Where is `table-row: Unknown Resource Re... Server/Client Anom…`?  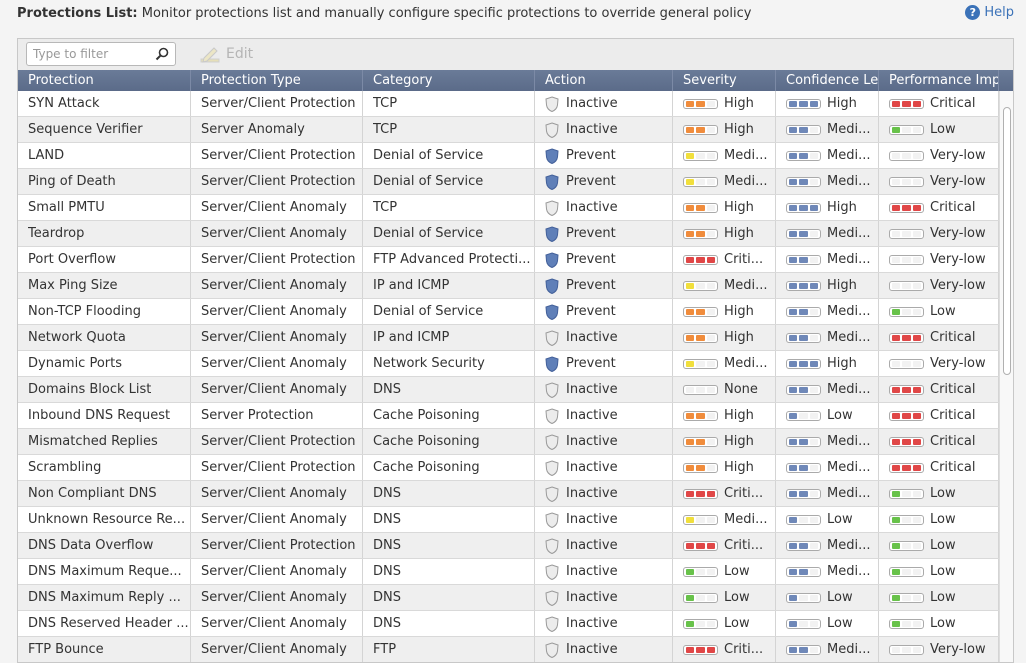
table-row: Unknown Resource Re... Server/Client Anom… is located at coordinates (508, 520).